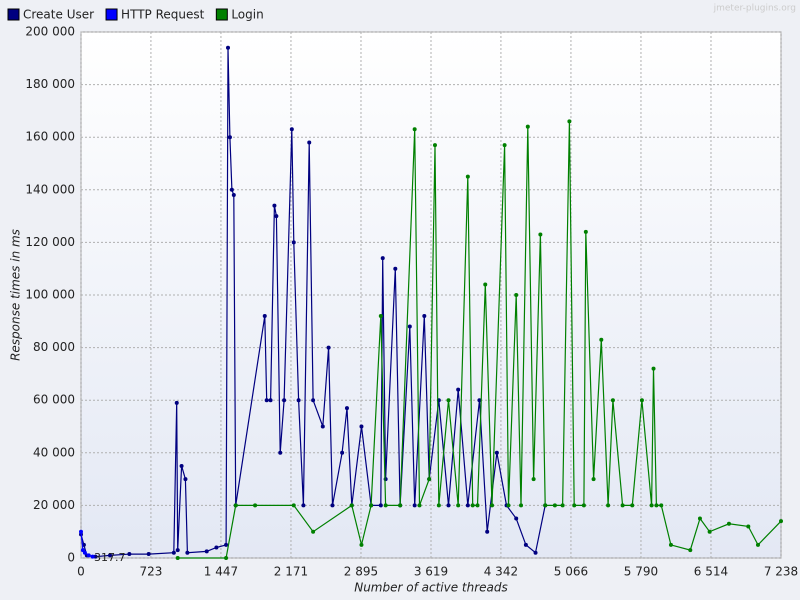  What do you see at coordinates (54, 452) in the screenshot?
I see `y-tick-label: 40 000` at bounding box center [54, 452].